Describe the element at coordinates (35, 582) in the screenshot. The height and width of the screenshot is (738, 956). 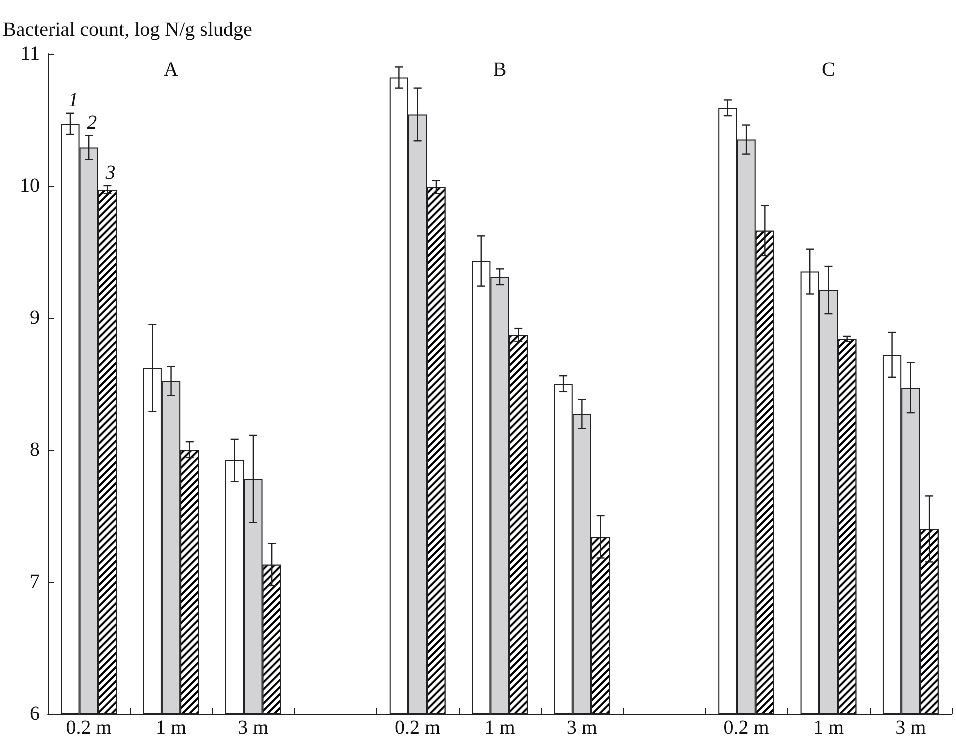
I see `y-tick-label: 7` at that location.